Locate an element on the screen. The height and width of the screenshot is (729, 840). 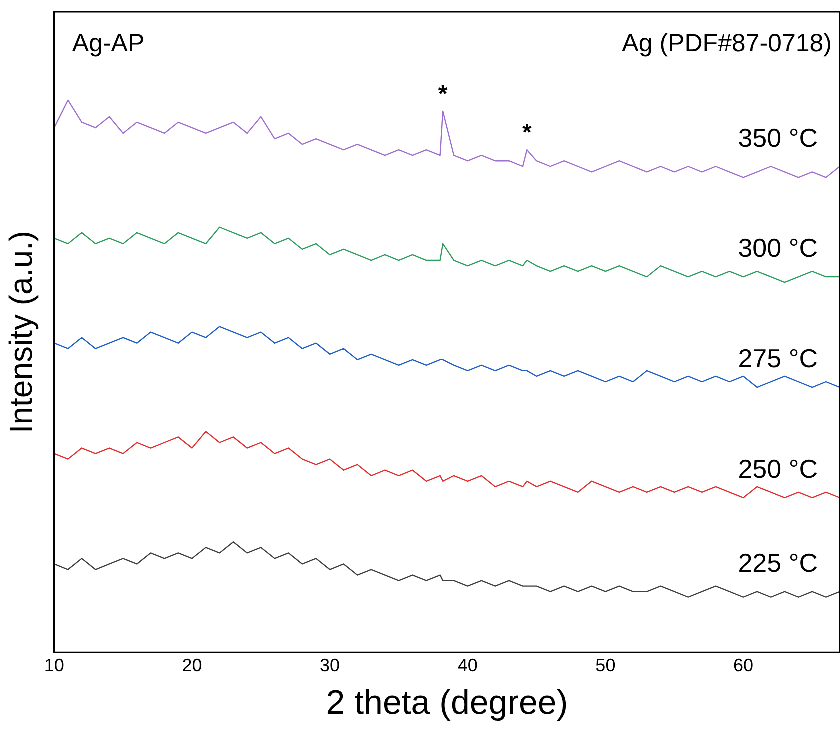
x-tick-label: 20 is located at coordinates (192, 665).